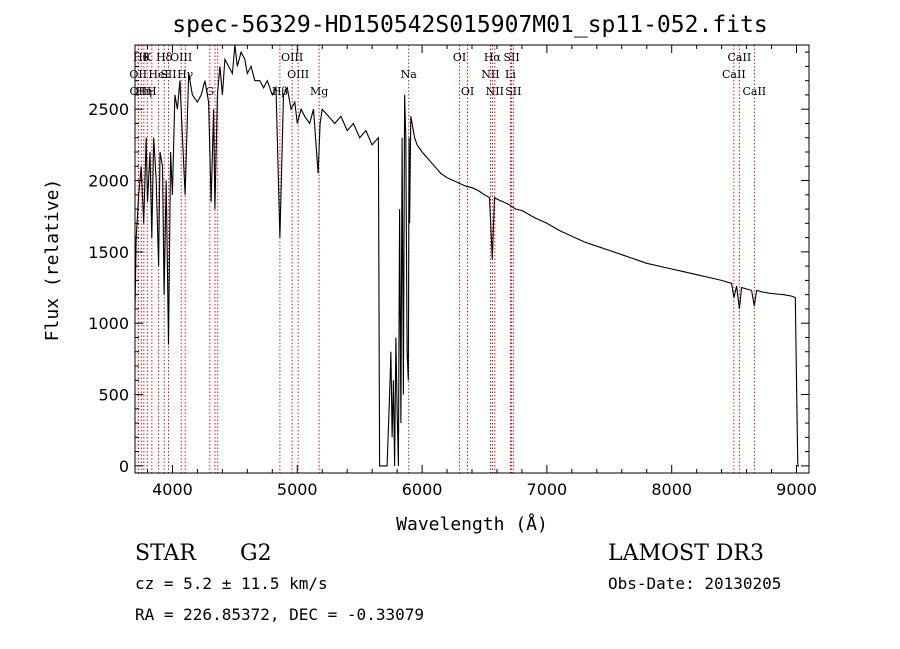 The image size is (900, 649). What do you see at coordinates (671, 489) in the screenshot?
I see `x-tick-label: 8000` at bounding box center [671, 489].